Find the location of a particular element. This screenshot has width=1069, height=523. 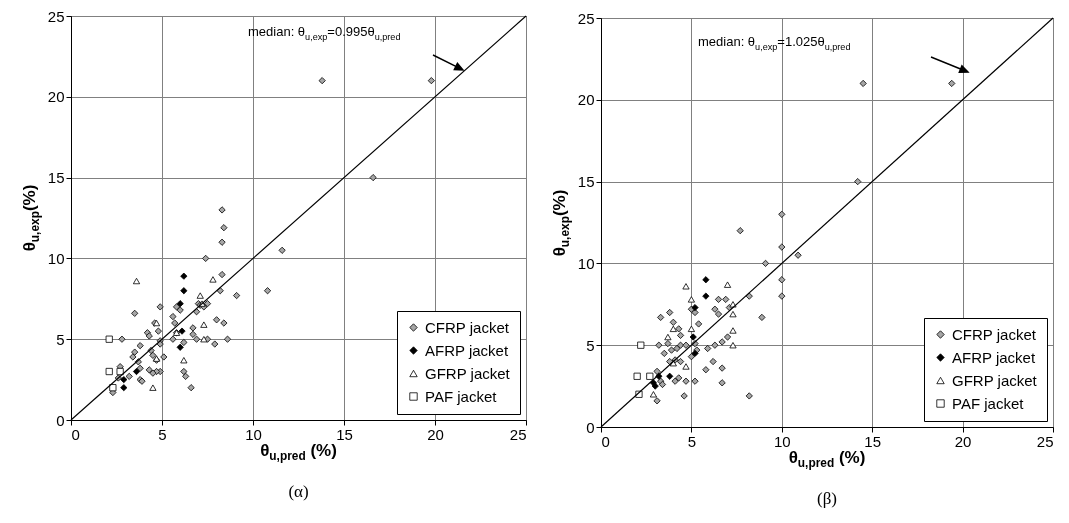

x-tick-label: 10 is located at coordinates (782, 441).